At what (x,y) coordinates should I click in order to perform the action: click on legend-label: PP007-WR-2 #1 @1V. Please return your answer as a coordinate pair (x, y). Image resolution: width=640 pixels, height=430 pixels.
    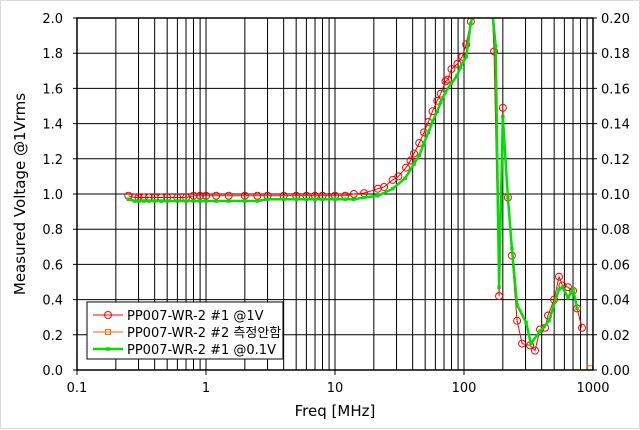
    Looking at the image, I should click on (195, 316).